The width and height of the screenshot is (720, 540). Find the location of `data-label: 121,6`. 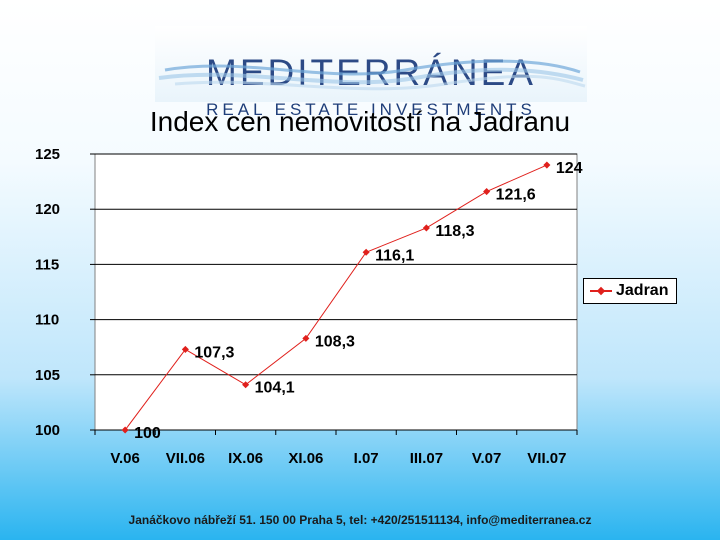

data-label: 121,6 is located at coordinates (516, 195).